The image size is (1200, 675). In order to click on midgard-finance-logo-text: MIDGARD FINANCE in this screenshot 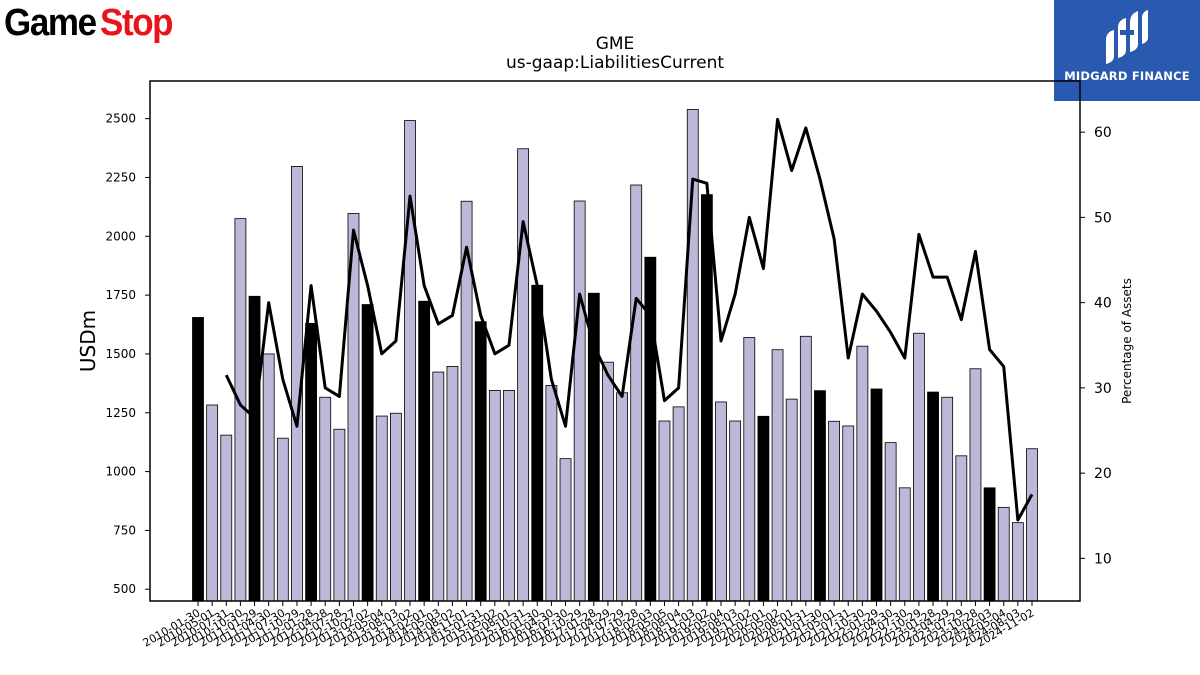, I will do `click(1127, 76)`.